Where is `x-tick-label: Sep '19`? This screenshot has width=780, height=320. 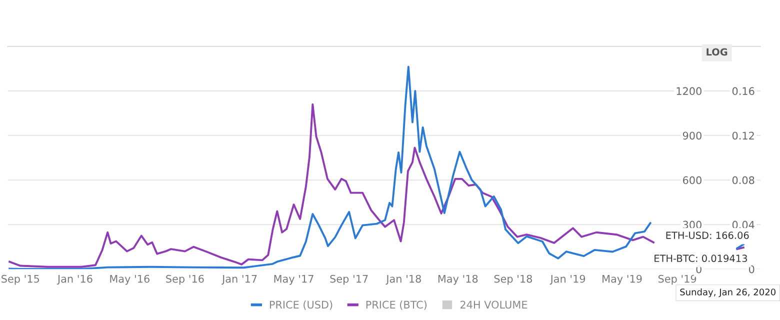
x-tick-label: Sep '19 is located at coordinates (677, 279).